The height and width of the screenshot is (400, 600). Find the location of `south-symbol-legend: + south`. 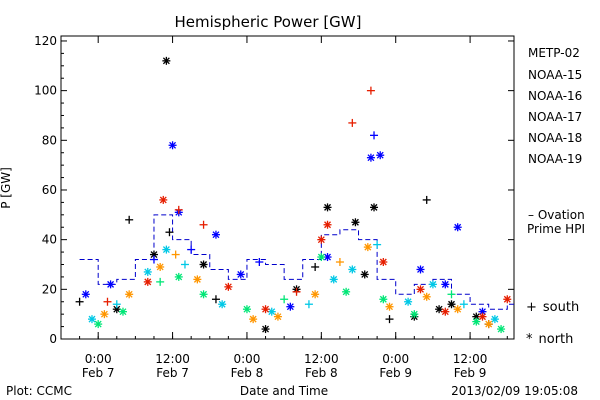

south-symbol-legend: + south is located at coordinates (552, 307).